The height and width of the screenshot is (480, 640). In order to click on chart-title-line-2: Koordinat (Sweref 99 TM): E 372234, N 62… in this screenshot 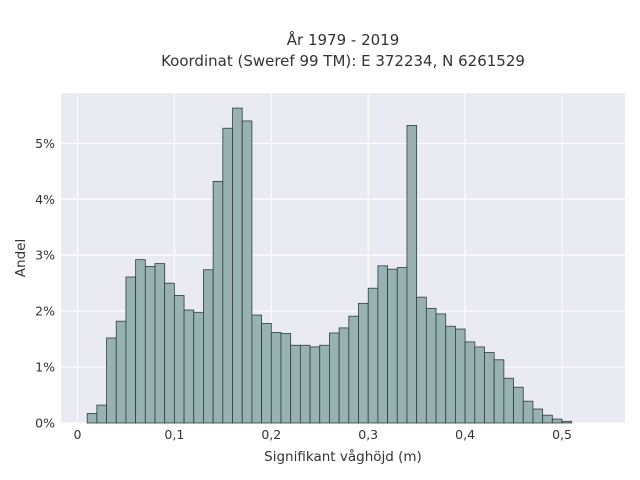, I will do `click(343, 61)`.